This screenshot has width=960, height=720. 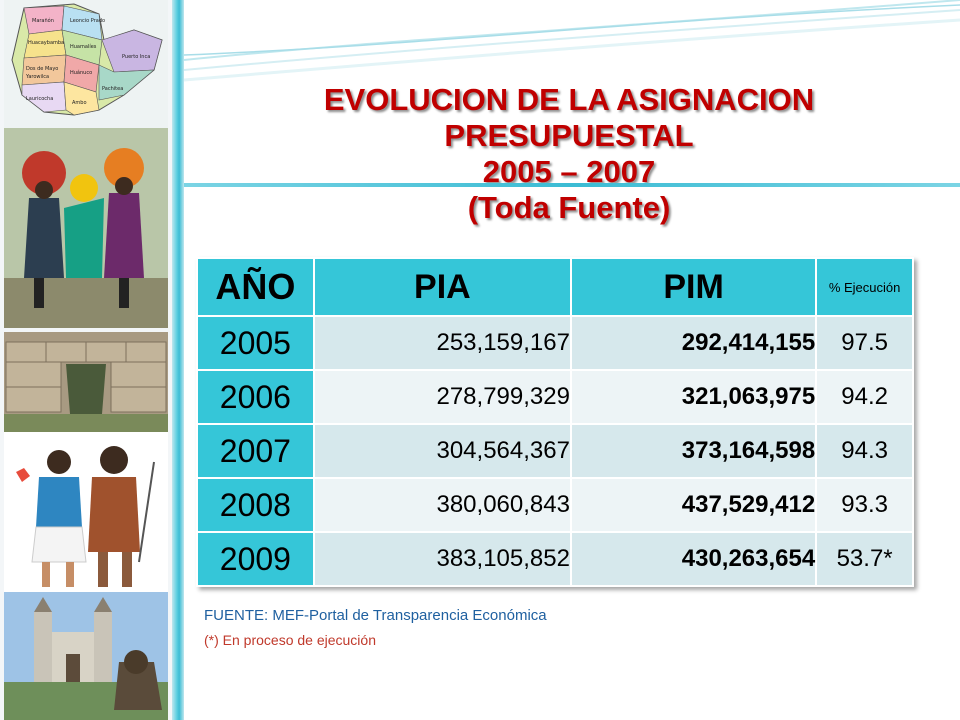 What do you see at coordinates (112, 89) in the screenshot?
I see `map-label: Pachitea` at bounding box center [112, 89].